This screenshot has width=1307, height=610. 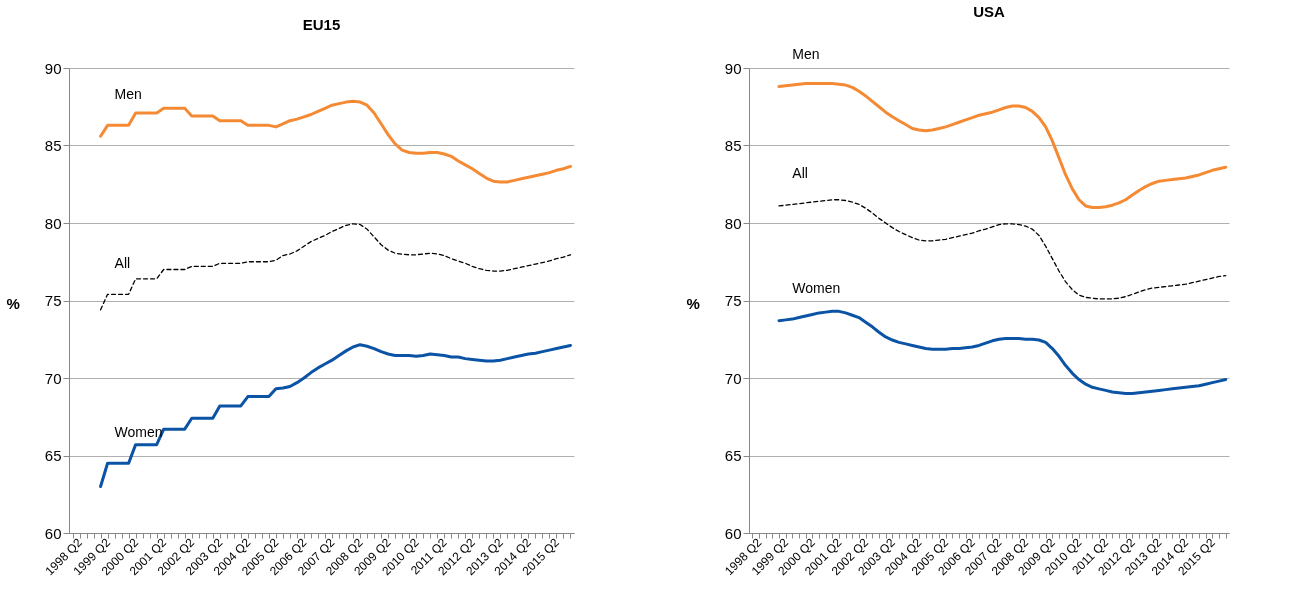 What do you see at coordinates (989, 12) in the screenshot?
I see `chart-title: USA` at bounding box center [989, 12].